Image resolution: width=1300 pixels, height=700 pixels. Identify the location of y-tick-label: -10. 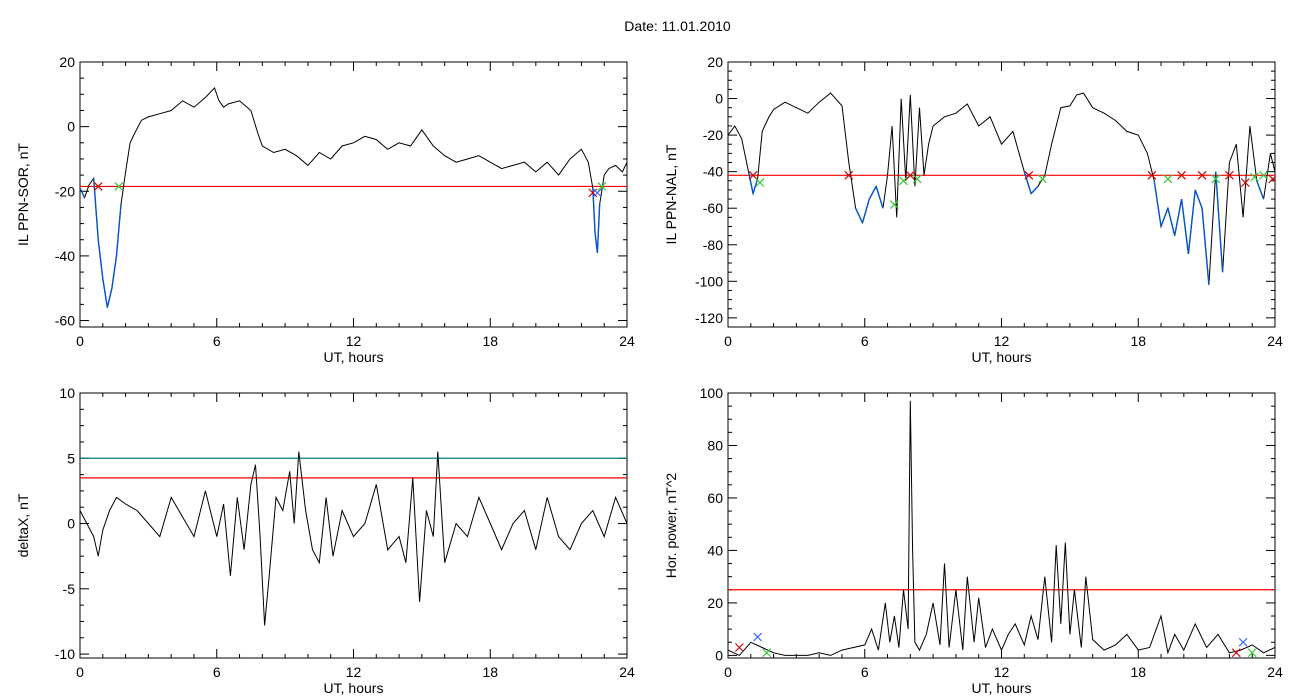
(65, 654).